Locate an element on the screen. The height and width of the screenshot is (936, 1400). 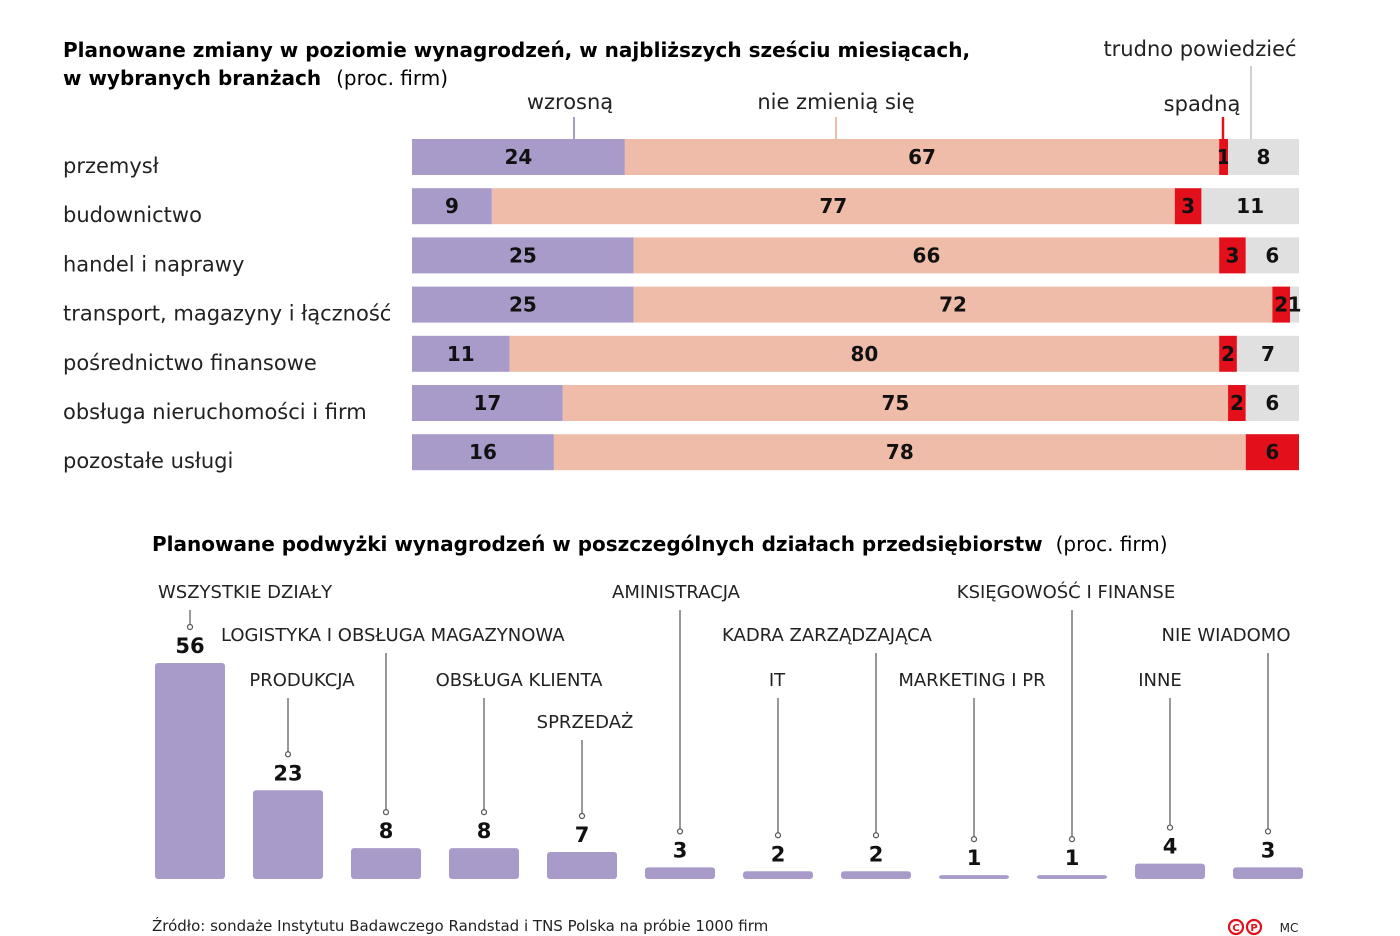
publisher-logo: C P MC is located at coordinates (1263, 927).